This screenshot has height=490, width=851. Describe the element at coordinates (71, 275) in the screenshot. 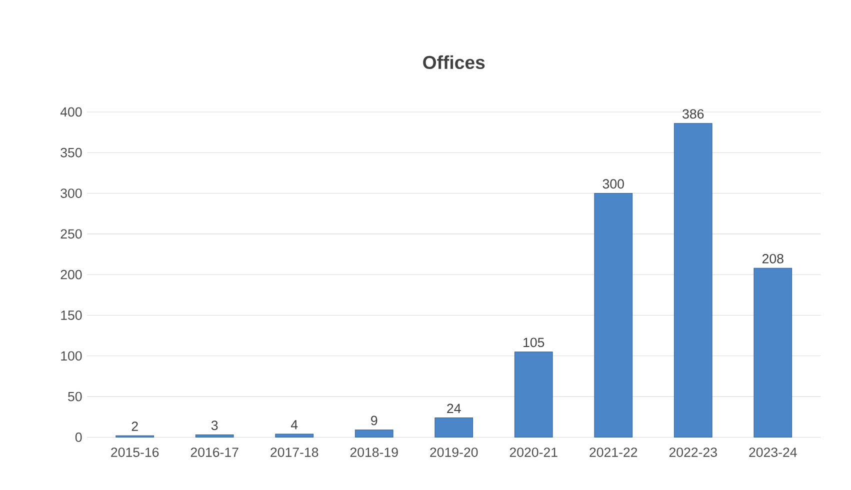

I see `y-tick-label: 200` at that location.